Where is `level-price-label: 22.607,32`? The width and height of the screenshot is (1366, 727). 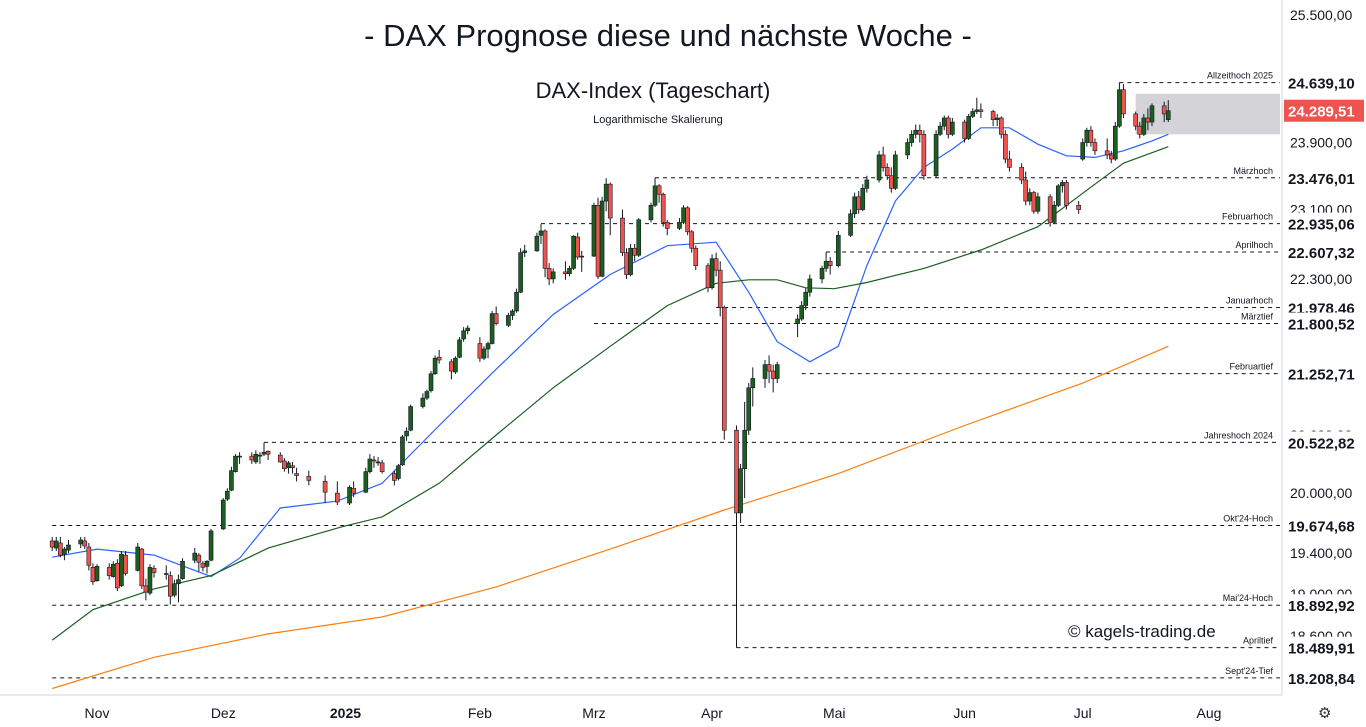 level-price-label: 22.607,32 is located at coordinates (1321, 253).